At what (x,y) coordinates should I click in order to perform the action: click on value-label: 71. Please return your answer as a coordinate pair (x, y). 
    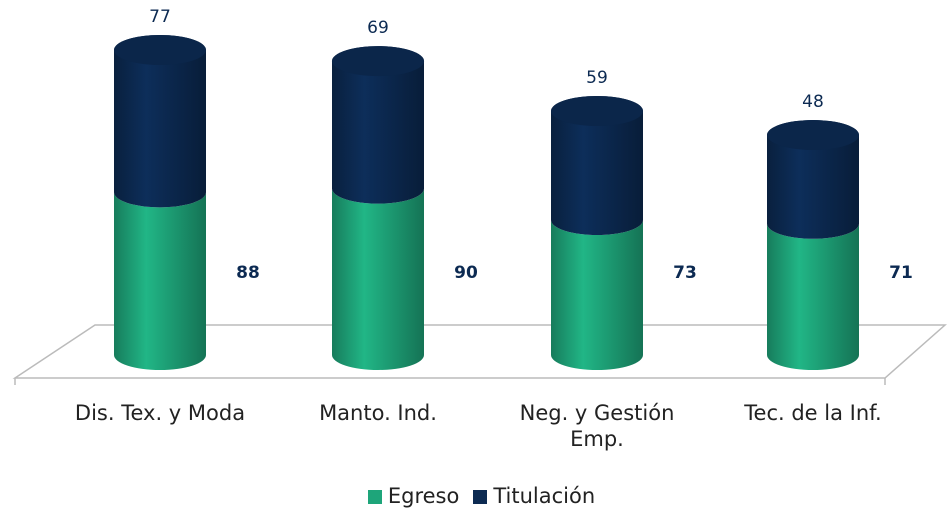
    Looking at the image, I should click on (901, 273).